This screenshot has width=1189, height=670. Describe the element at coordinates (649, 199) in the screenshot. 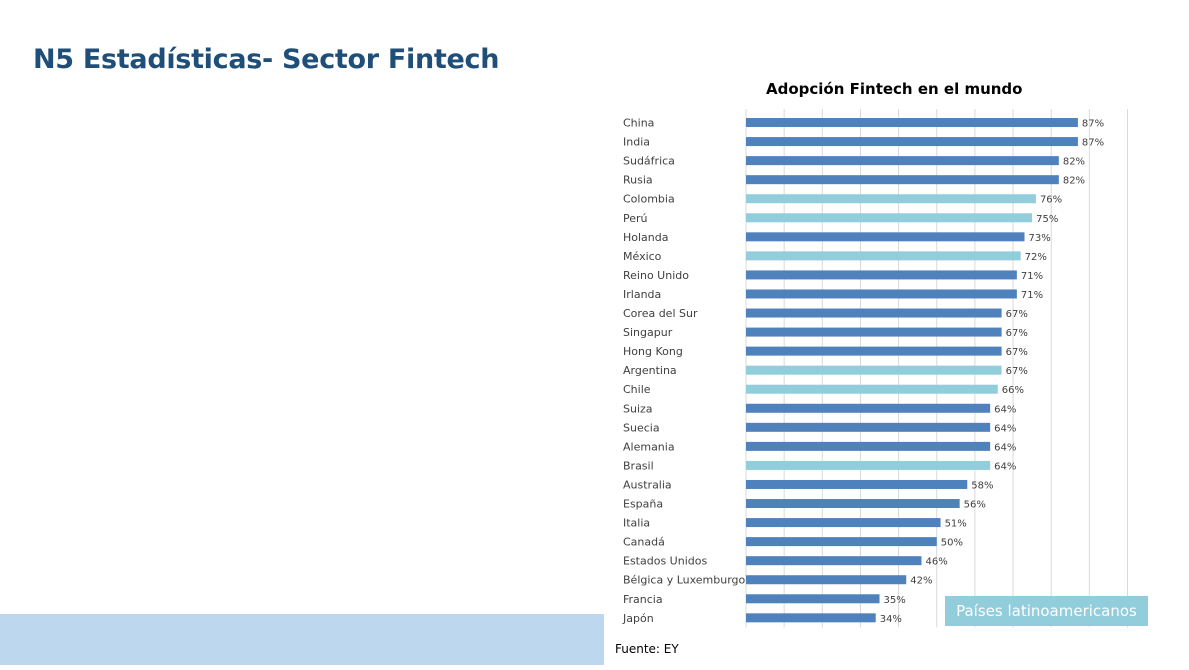

I see `category-label: Colombia` at that location.